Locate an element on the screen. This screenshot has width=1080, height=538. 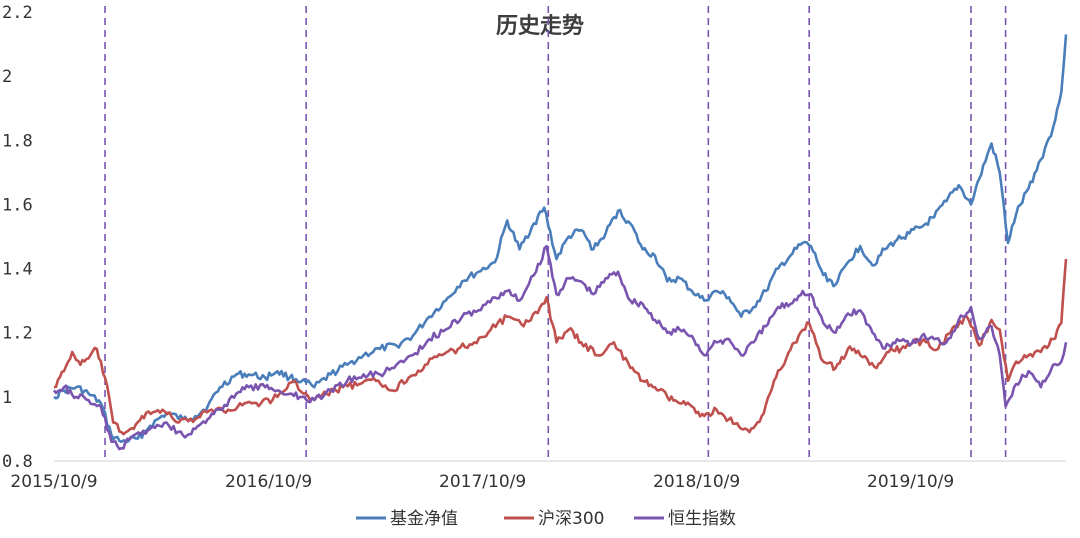
y-axis-tick-labels: 0.8 1 1.2 1.4 1.6 1.8 2 2.2 is located at coordinates (17, 237).